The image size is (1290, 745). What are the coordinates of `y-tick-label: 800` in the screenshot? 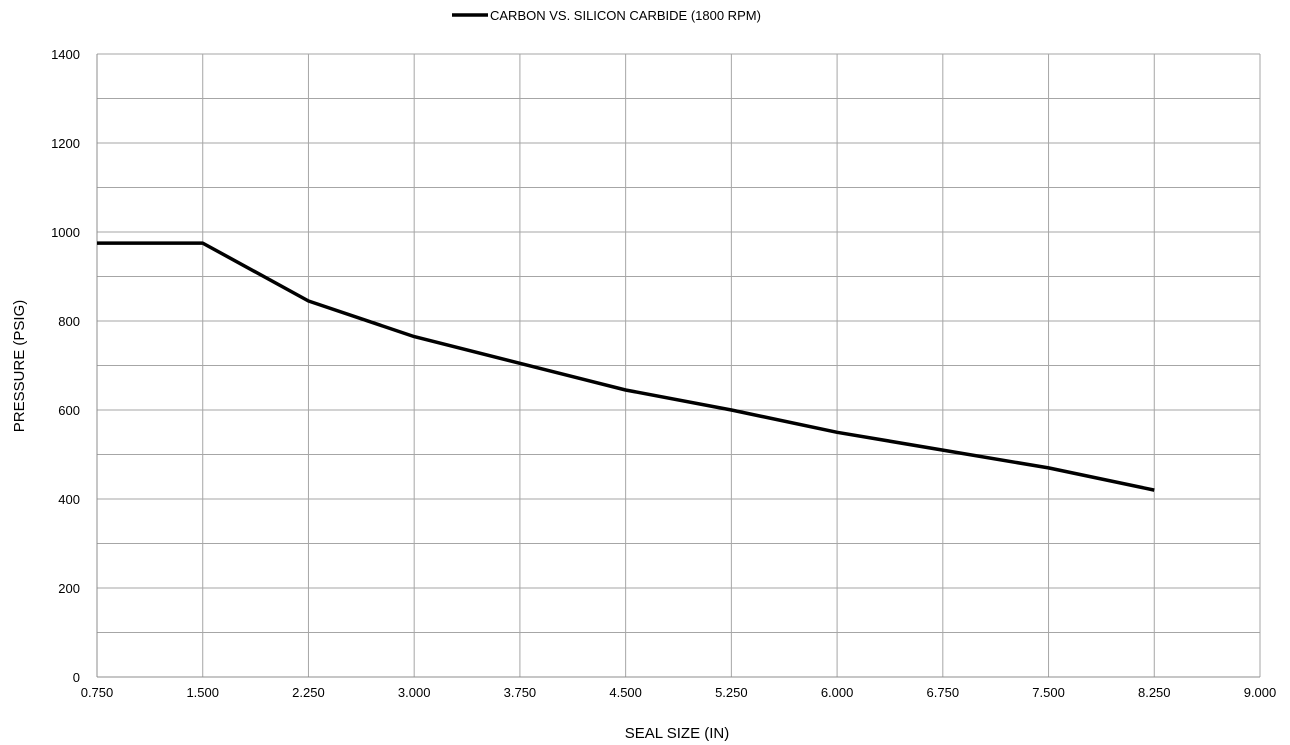 It's located at (69, 321).